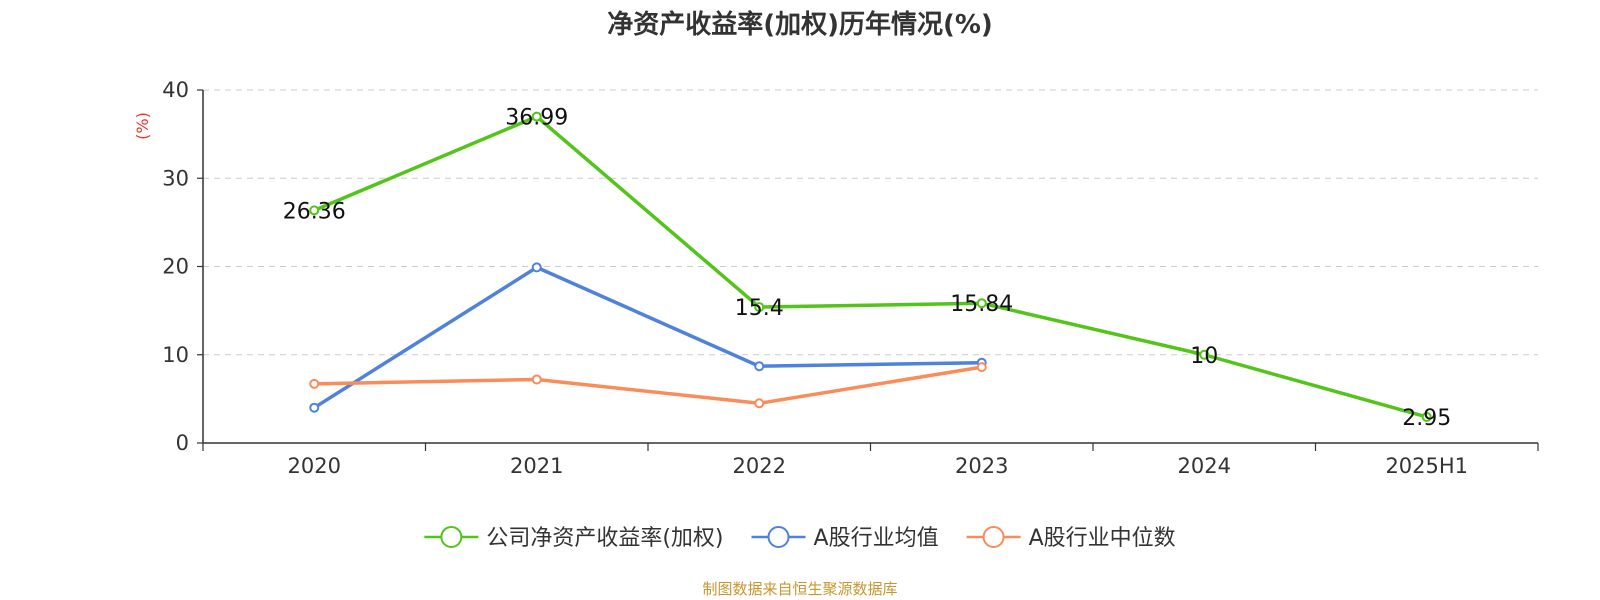  Describe the element at coordinates (759, 466) in the screenshot. I see `x-tick-label: 2022` at that location.